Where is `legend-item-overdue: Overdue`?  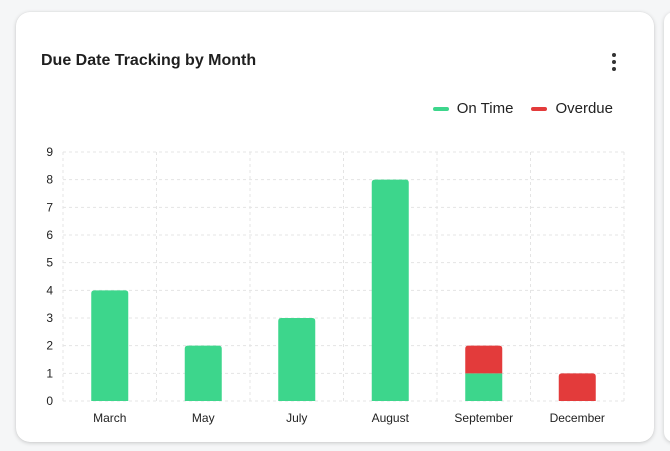
legend-item-overdue: Overdue is located at coordinates (572, 108).